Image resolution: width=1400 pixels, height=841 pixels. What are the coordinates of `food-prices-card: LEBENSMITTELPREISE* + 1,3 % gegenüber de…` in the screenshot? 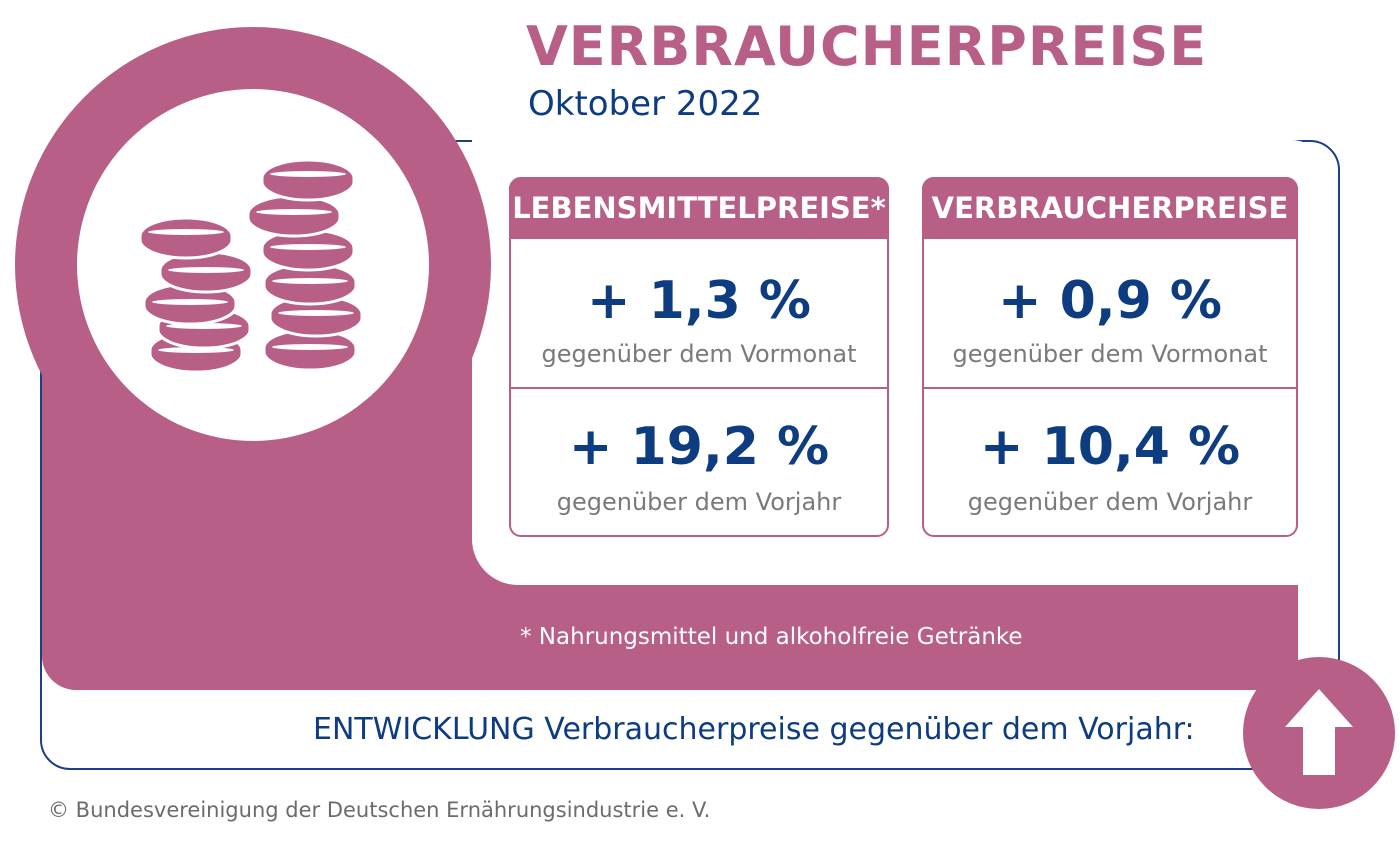 It's located at (699, 357).